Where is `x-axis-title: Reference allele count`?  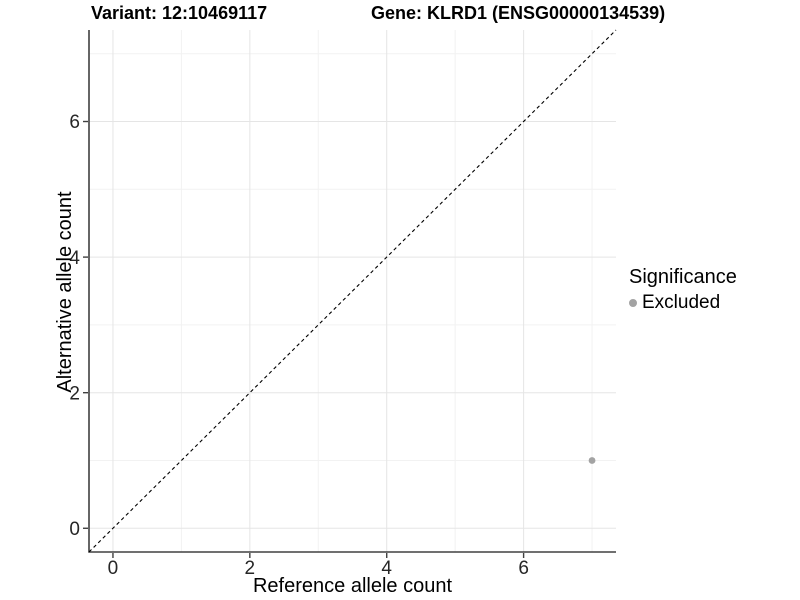
x-axis-title: Reference allele count is located at coordinates (352, 586).